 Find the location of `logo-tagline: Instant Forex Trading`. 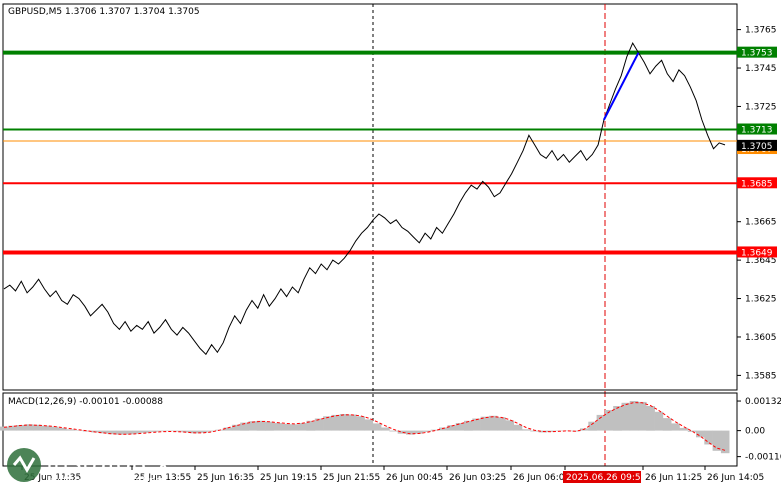

logo-tagline: Instant Forex Trading is located at coordinates (105, 480).